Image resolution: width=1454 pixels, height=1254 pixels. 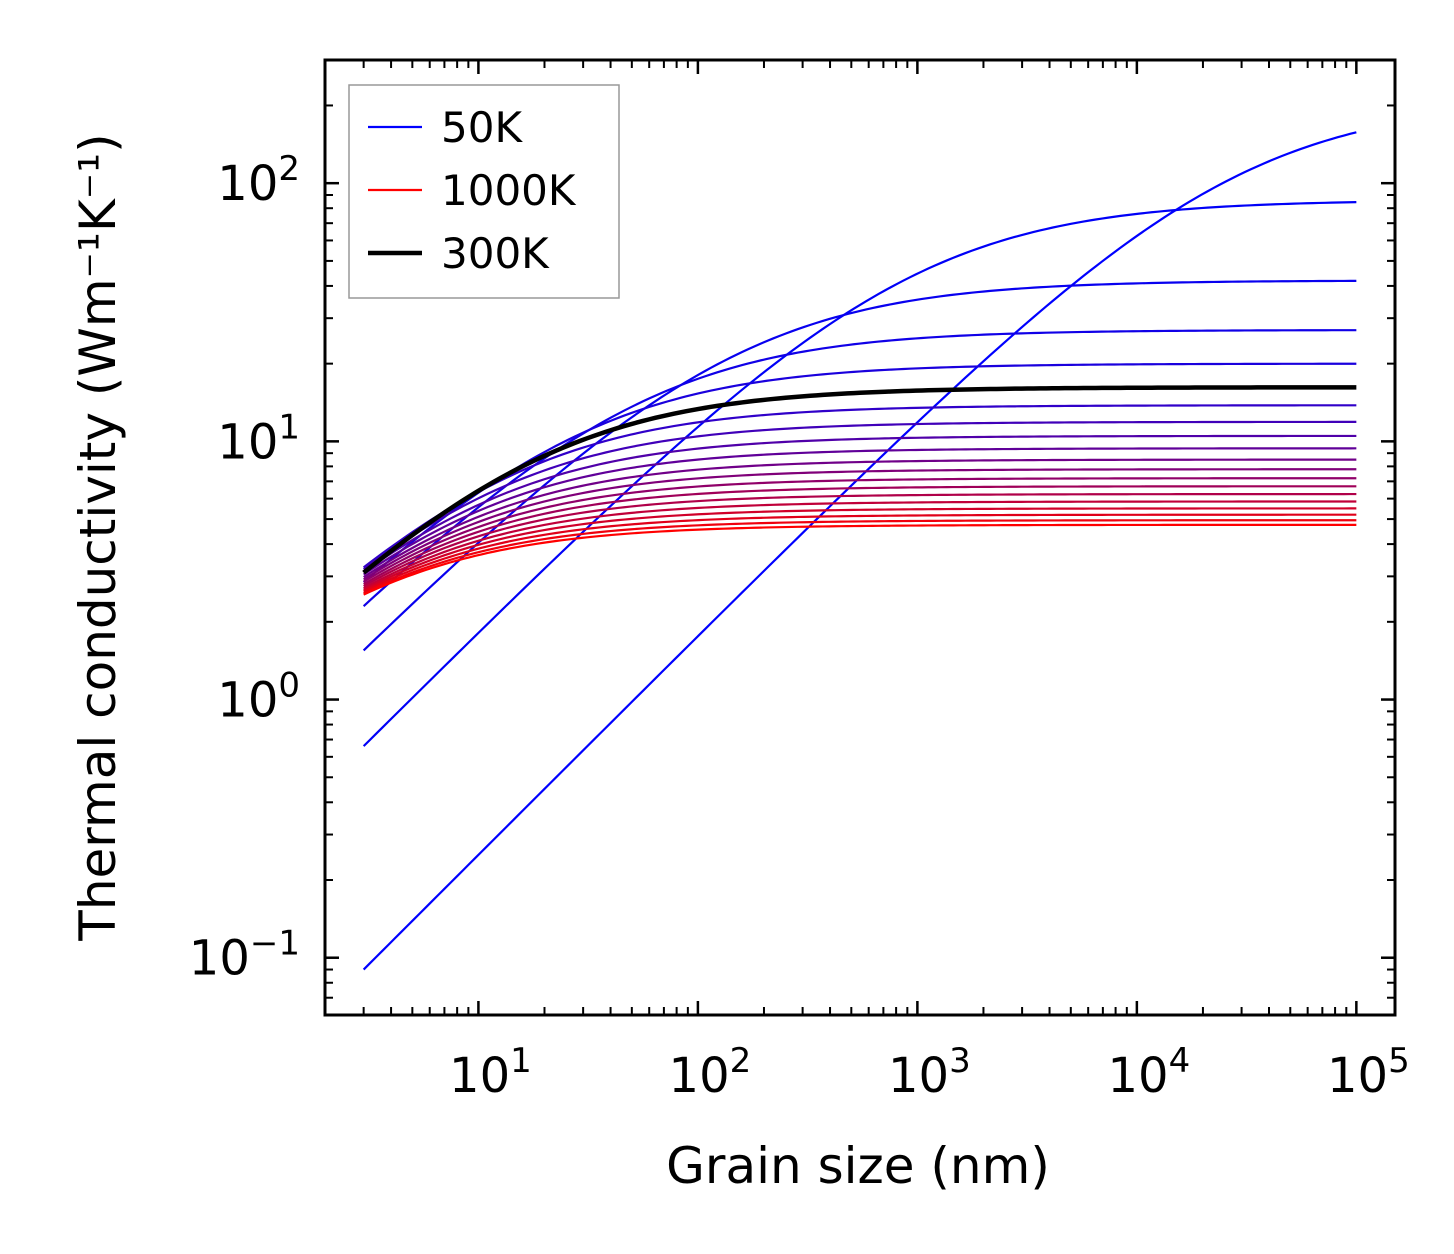 What do you see at coordinates (258, 438) in the screenshot?
I see `y-tick-label: 10¹` at bounding box center [258, 438].